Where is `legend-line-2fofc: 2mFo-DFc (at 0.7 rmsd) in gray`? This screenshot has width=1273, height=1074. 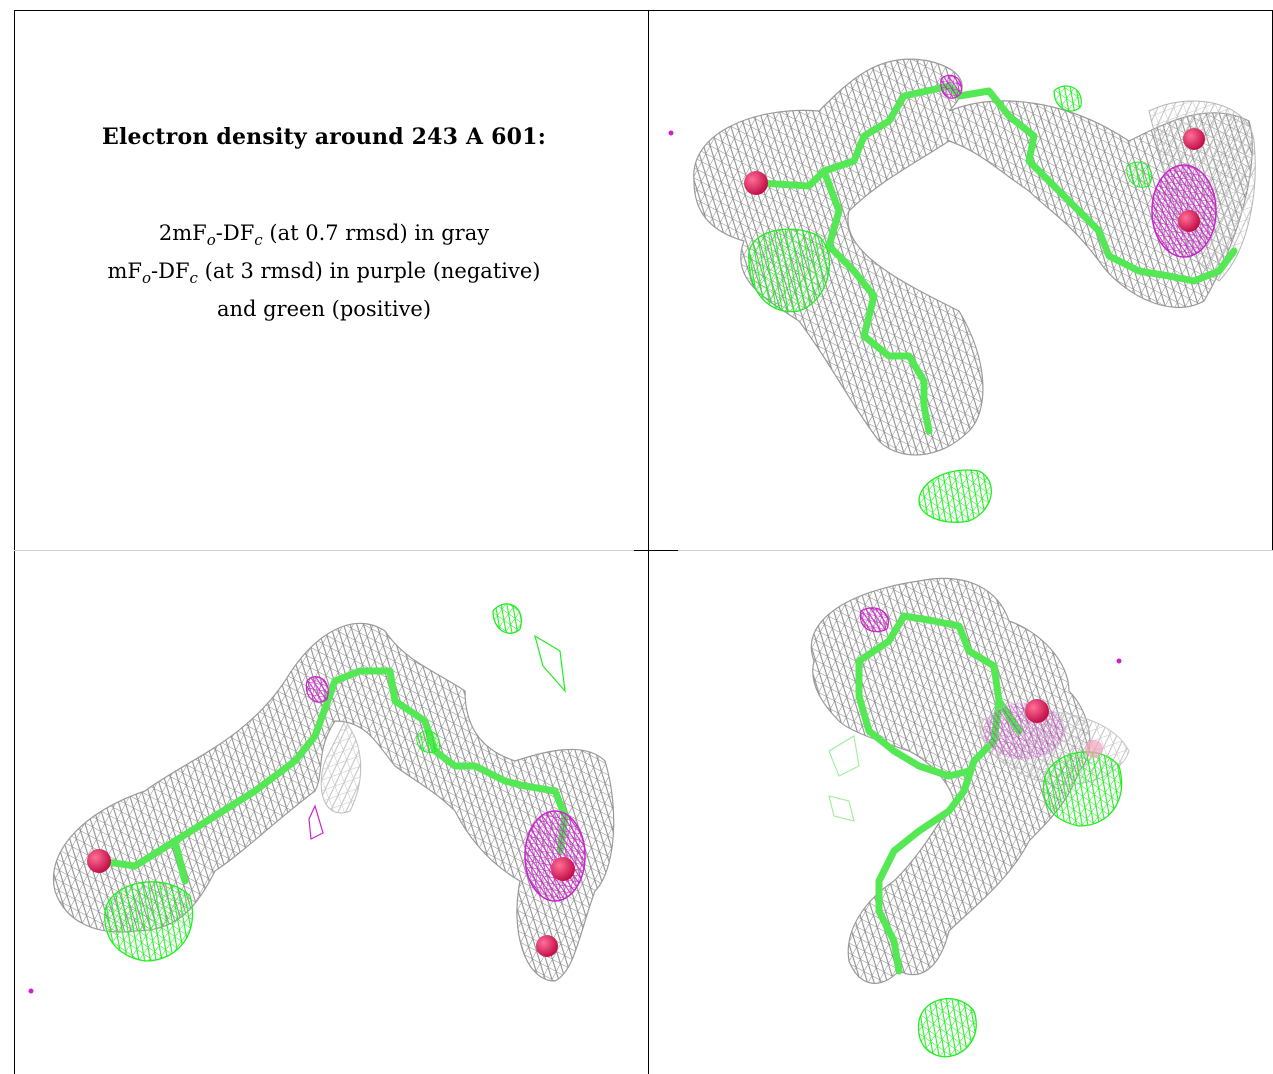 legend-line-2fofc: 2mFo-DFc (at 0.7 rmsd) in gray is located at coordinates (324, 235).